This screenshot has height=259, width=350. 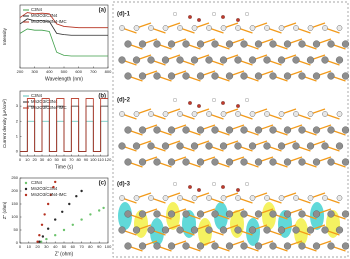 What do you see at coordinates (56, 159) in the screenshot?
I see `x-tick-label: 50` at bounding box center [56, 159].